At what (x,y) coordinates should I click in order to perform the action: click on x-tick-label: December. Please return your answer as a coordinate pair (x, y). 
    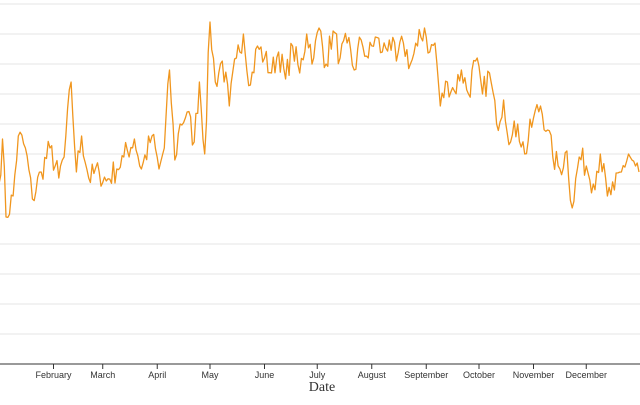
    Looking at the image, I should click on (586, 375).